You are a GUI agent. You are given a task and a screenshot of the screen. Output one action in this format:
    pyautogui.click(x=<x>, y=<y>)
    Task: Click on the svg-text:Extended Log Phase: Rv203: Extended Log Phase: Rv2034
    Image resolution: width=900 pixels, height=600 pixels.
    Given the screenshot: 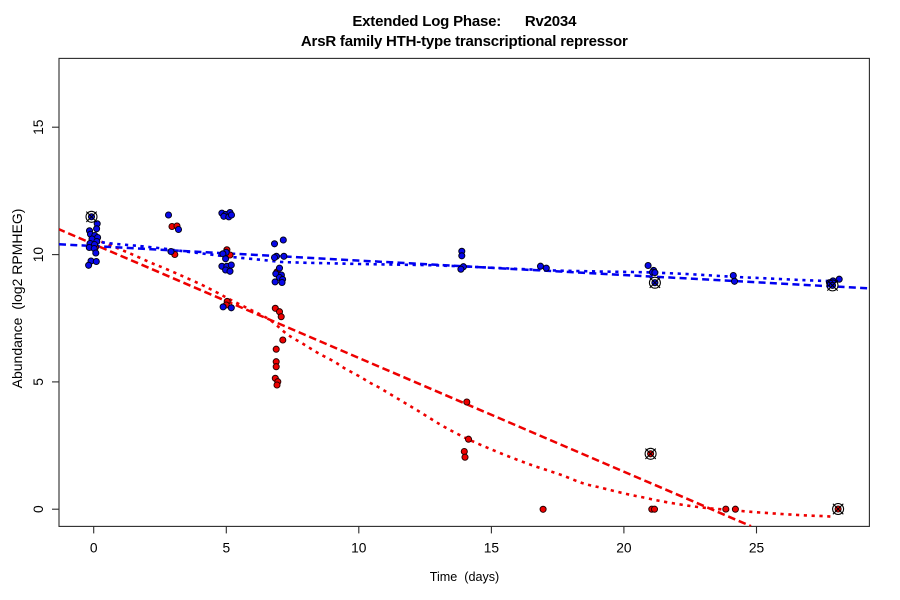 What is the action you would take?
    pyautogui.click(x=464, y=21)
    